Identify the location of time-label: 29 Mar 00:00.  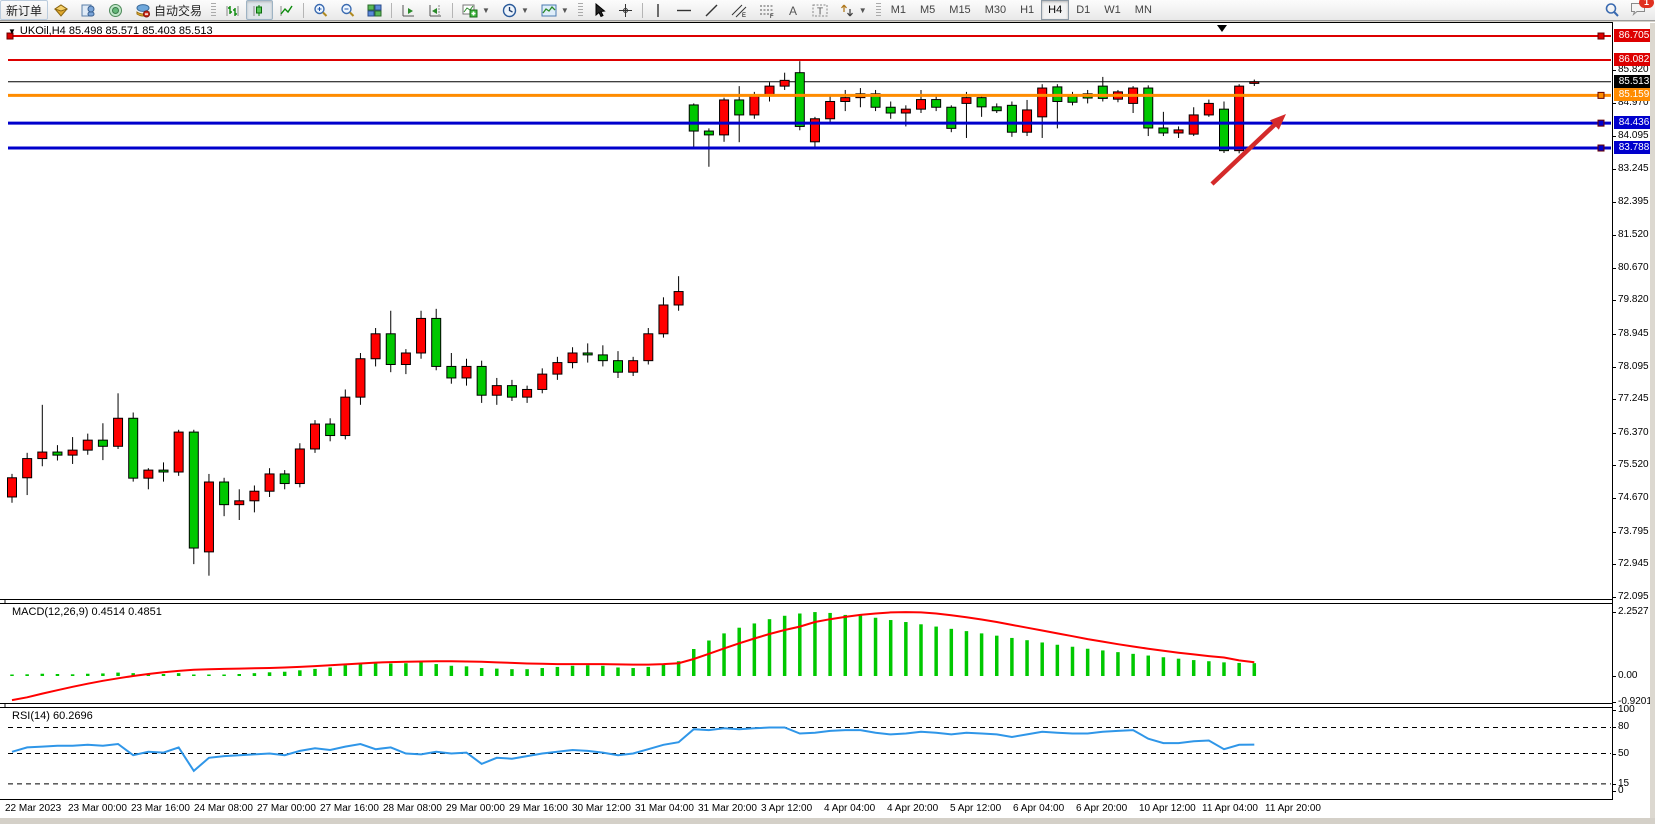
(475, 808).